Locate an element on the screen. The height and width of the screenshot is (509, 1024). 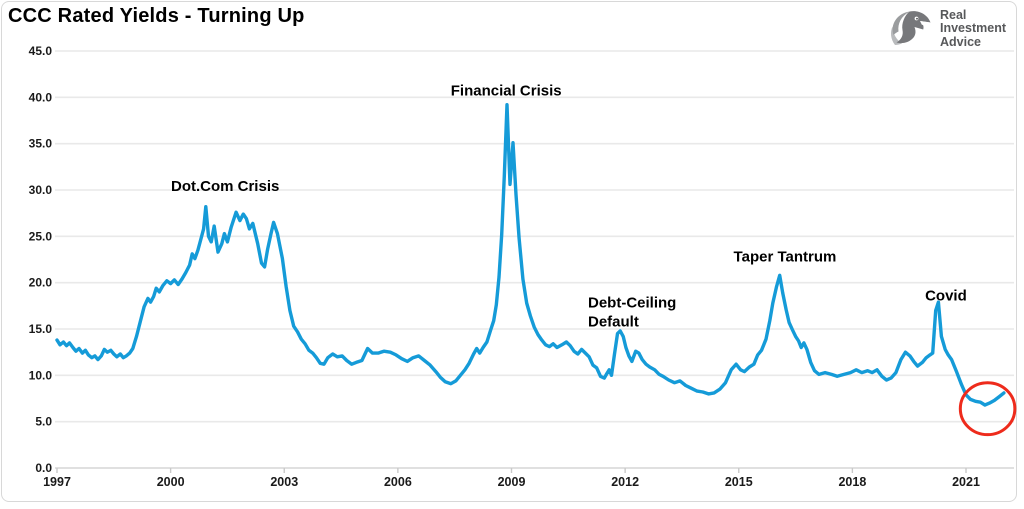
annotation-taper-tantrum: Taper Tantrum is located at coordinates (785, 256).